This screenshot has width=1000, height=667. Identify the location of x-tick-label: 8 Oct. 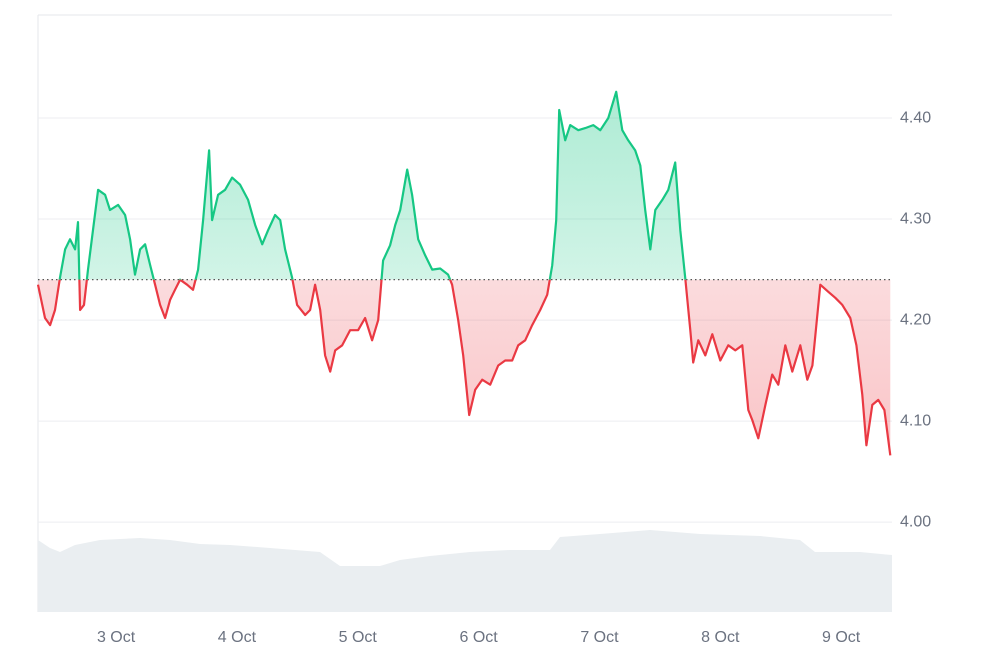
(720, 637).